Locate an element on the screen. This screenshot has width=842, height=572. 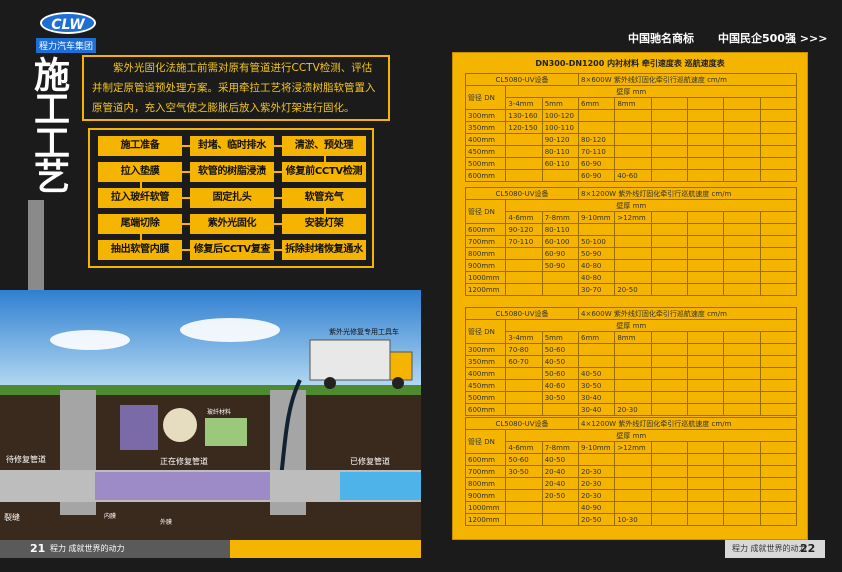
logo: CLW is located at coordinates (68, 23).